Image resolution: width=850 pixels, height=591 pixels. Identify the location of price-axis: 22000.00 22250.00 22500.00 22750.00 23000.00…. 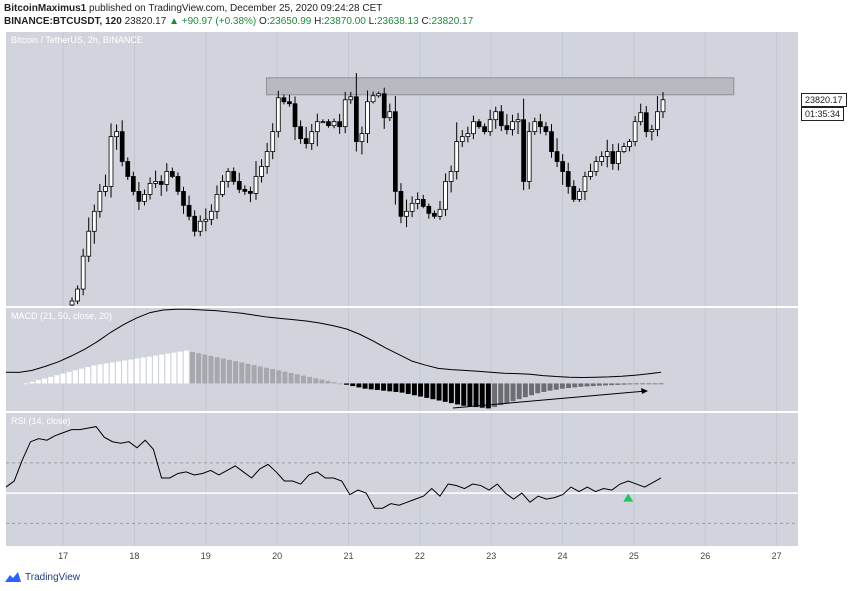
(825, 169).